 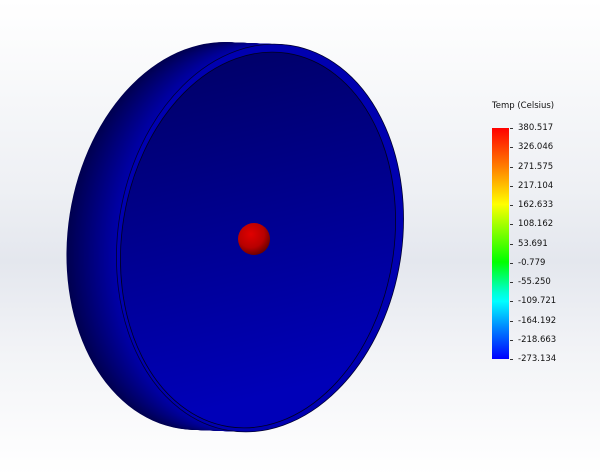 What do you see at coordinates (537, 301) in the screenshot?
I see `legend-label: -109.721` at bounding box center [537, 301].